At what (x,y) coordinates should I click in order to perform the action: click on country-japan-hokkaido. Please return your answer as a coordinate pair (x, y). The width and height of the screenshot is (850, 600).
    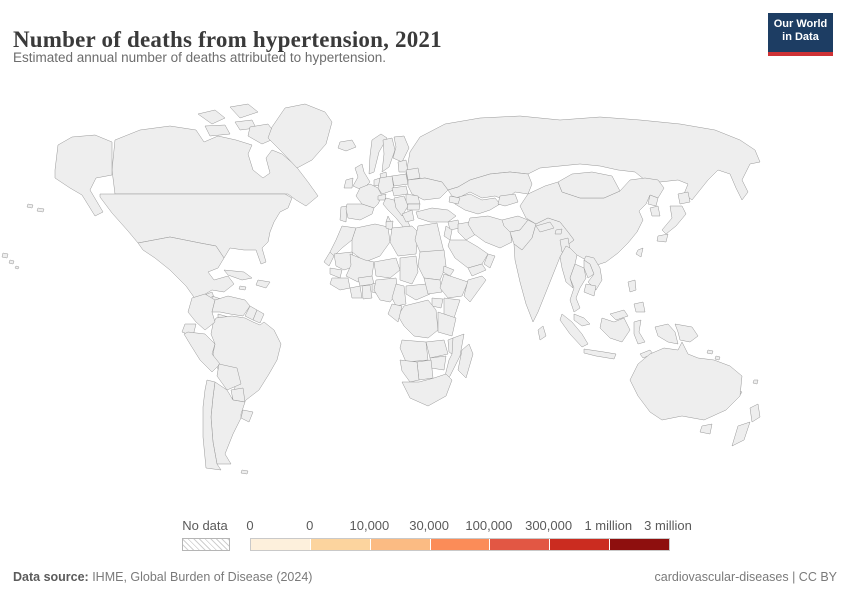
    Looking at the image, I should click on (684, 198).